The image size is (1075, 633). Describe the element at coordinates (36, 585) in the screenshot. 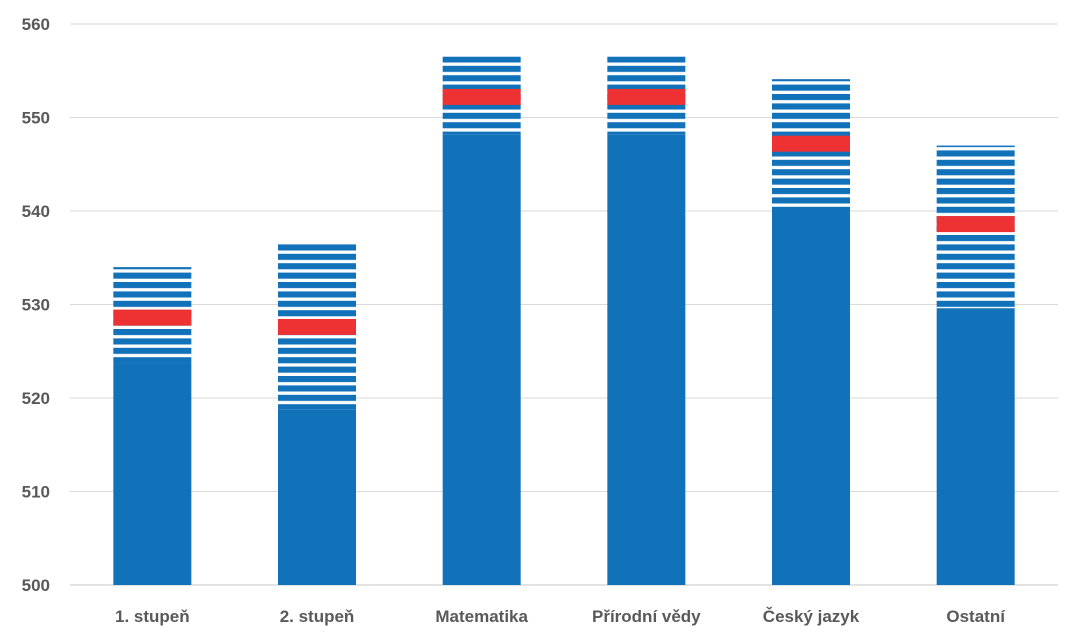

I see `y-tick-label: 500` at that location.